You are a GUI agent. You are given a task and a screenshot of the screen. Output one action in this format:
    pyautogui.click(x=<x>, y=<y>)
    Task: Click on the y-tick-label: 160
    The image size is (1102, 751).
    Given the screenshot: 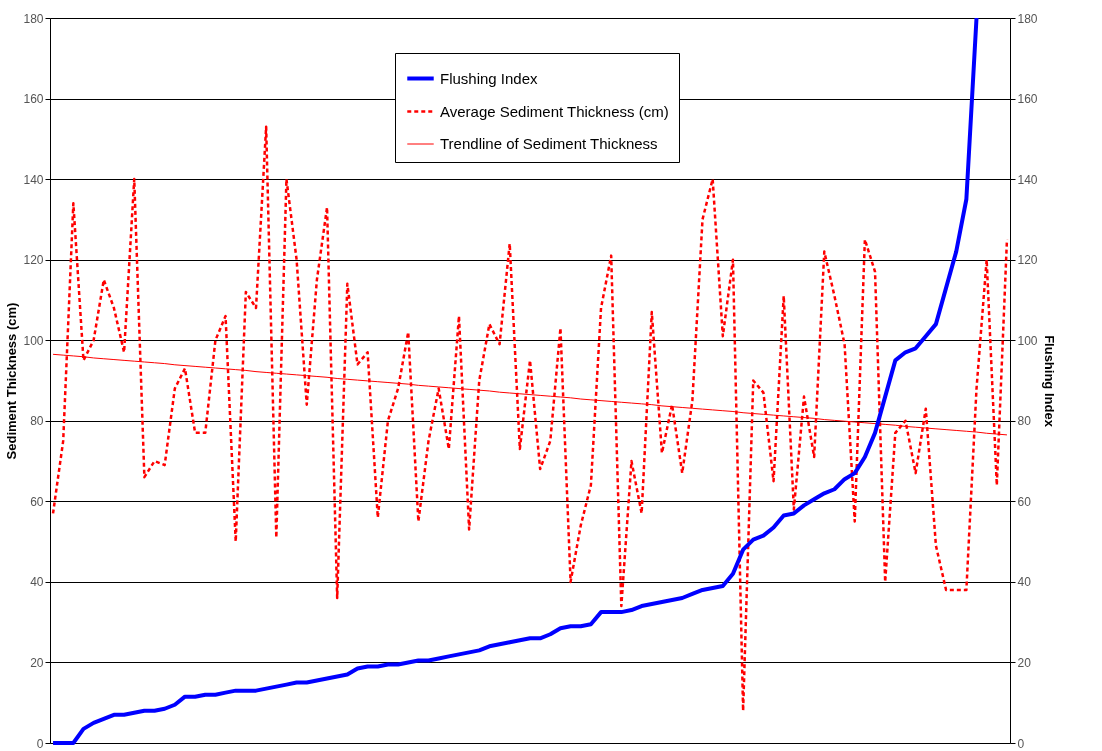 What is the action you would take?
    pyautogui.click(x=33, y=99)
    